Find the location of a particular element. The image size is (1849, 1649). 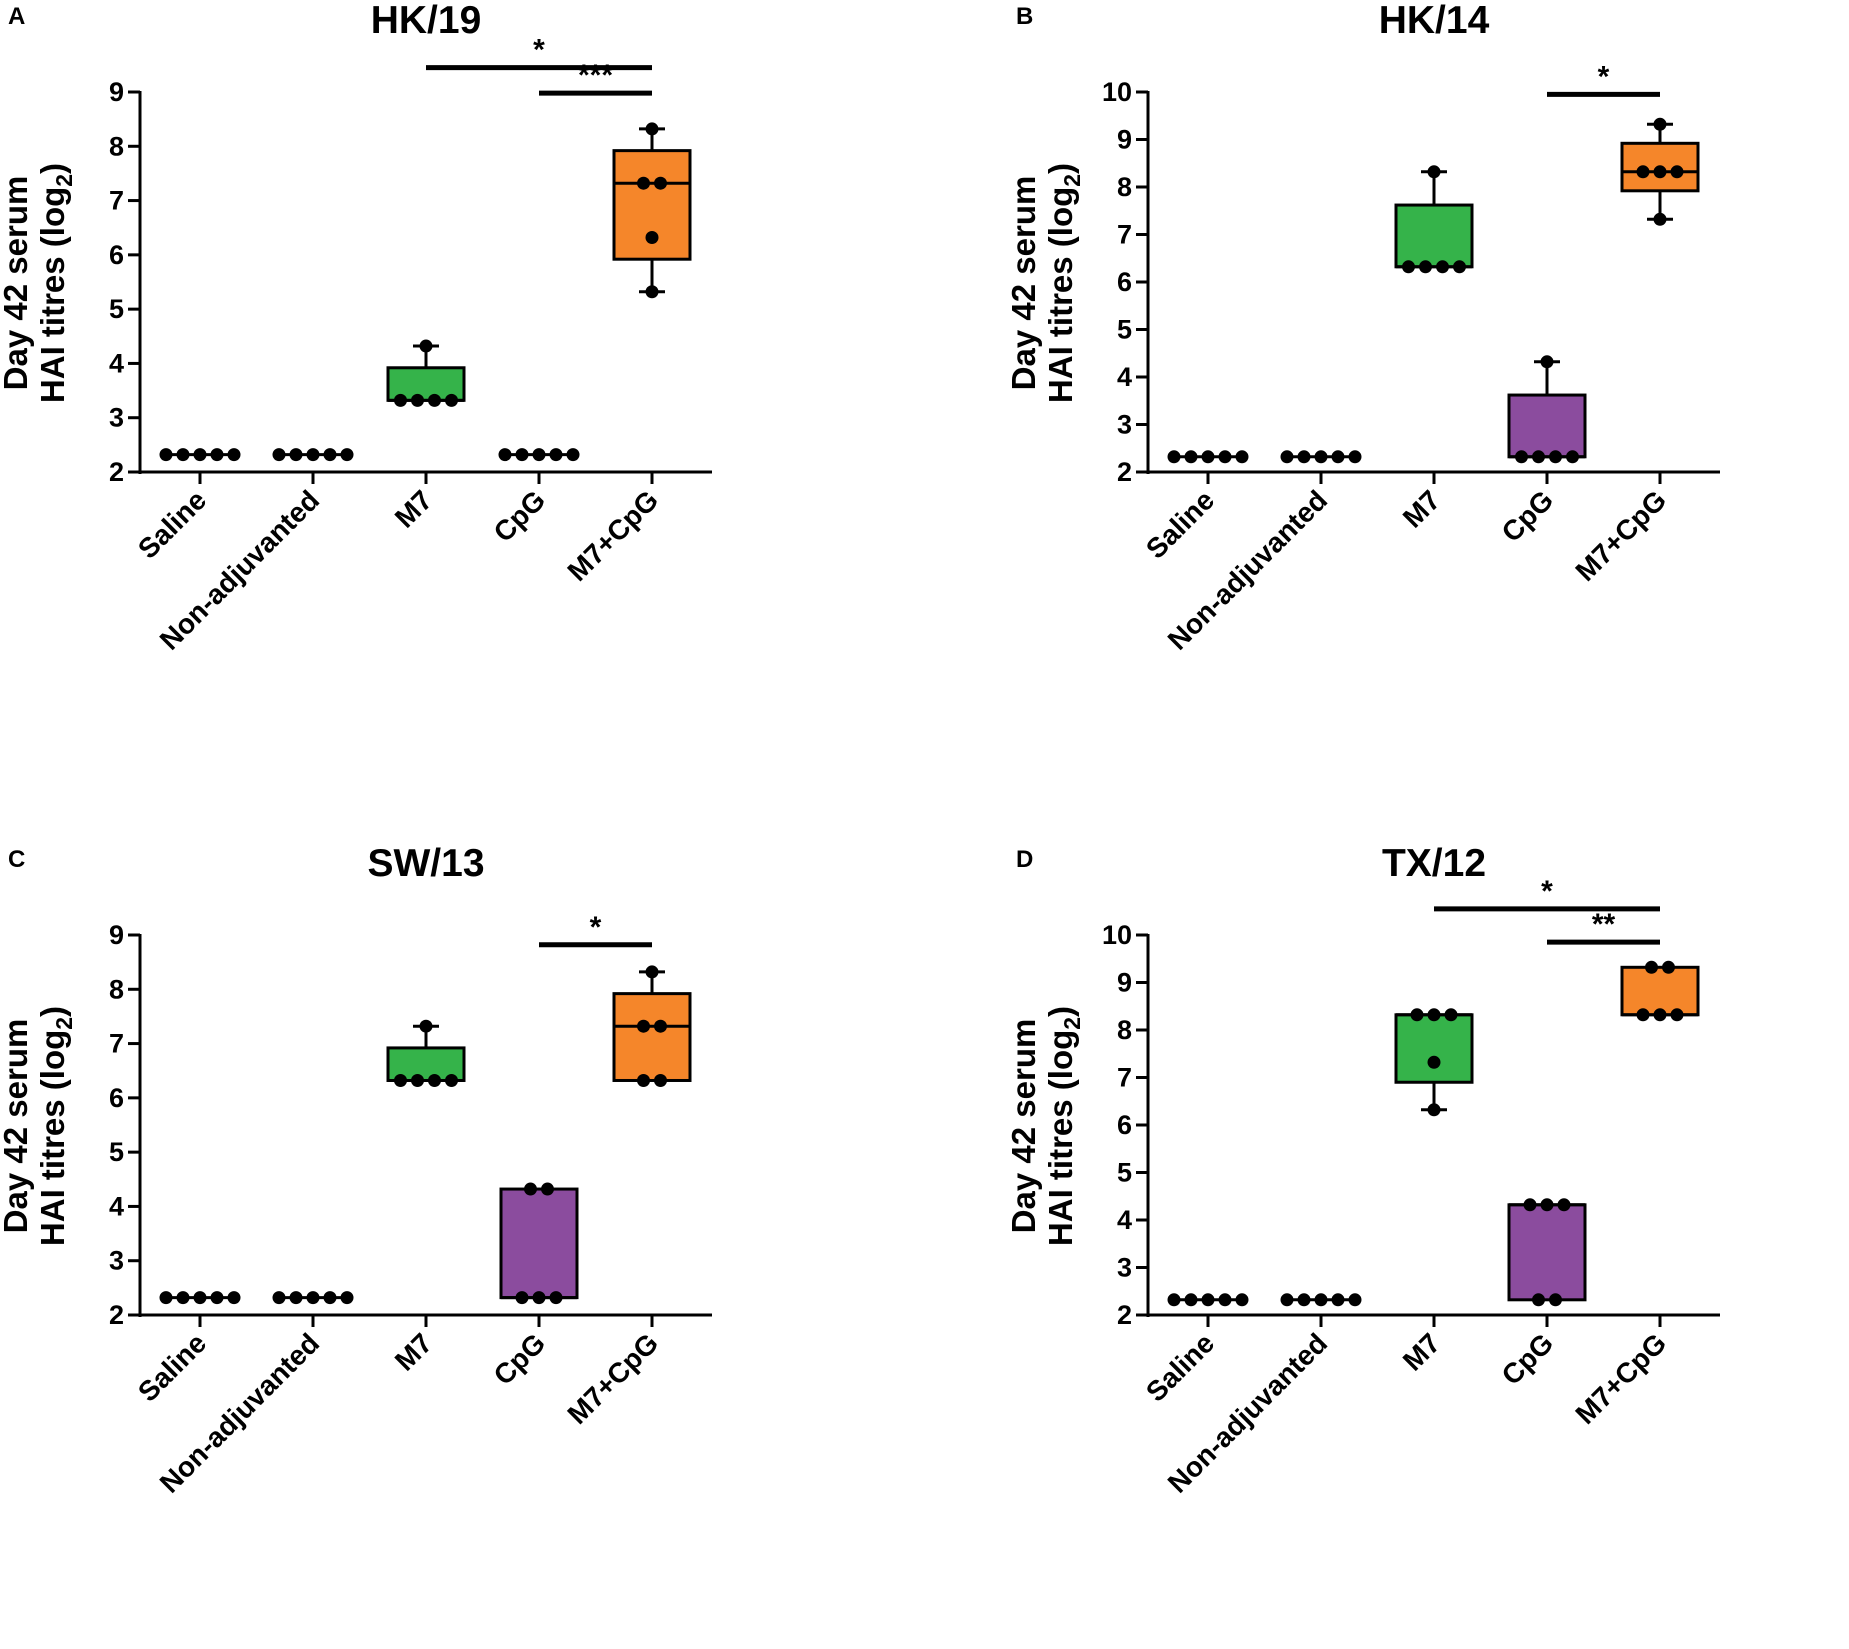

y-tick-label-b: 7 is located at coordinates (1124, 235).